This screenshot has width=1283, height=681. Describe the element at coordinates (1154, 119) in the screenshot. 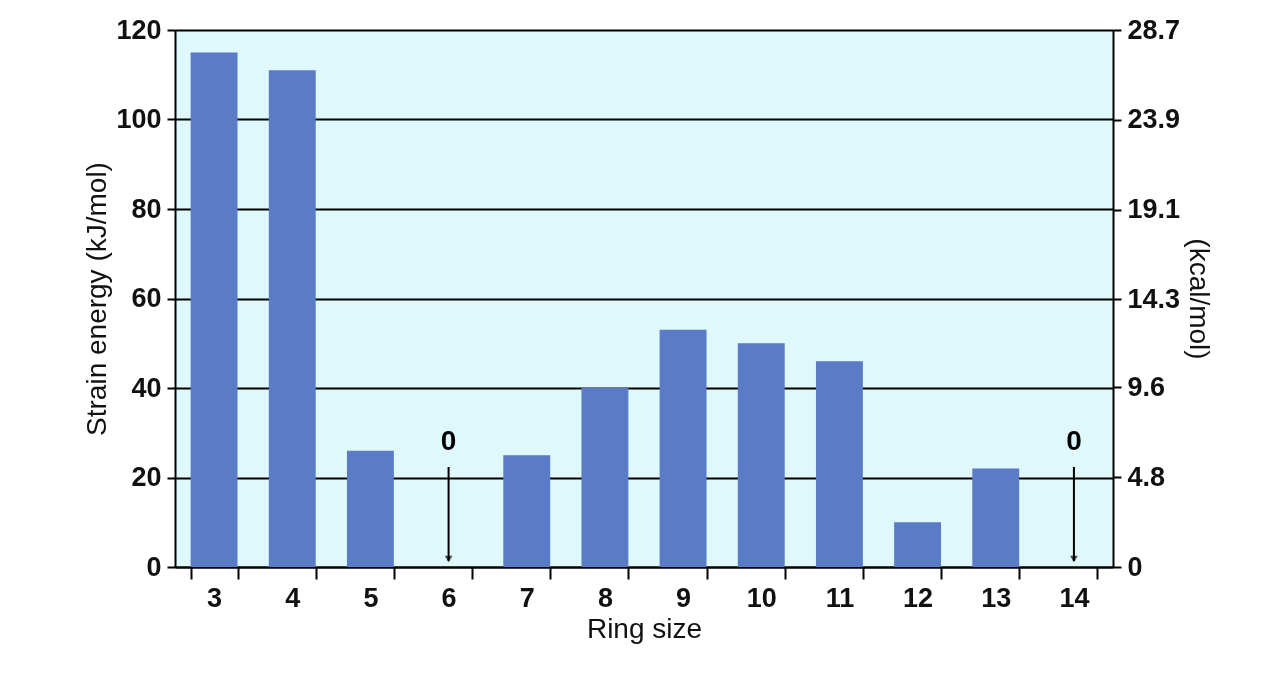

I see `y2-tick-label: 23.9` at that location.